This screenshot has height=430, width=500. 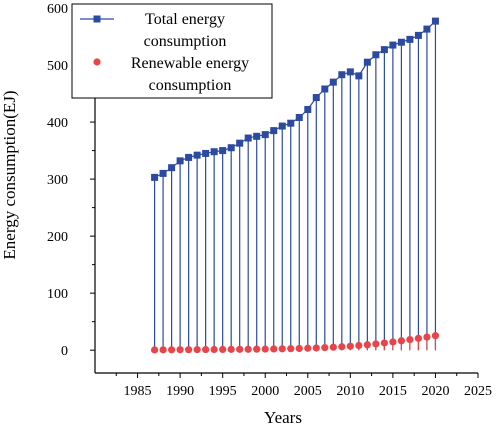 I want to click on legend-renewable-label: Renewable energy consumption, so click(x=190, y=74).